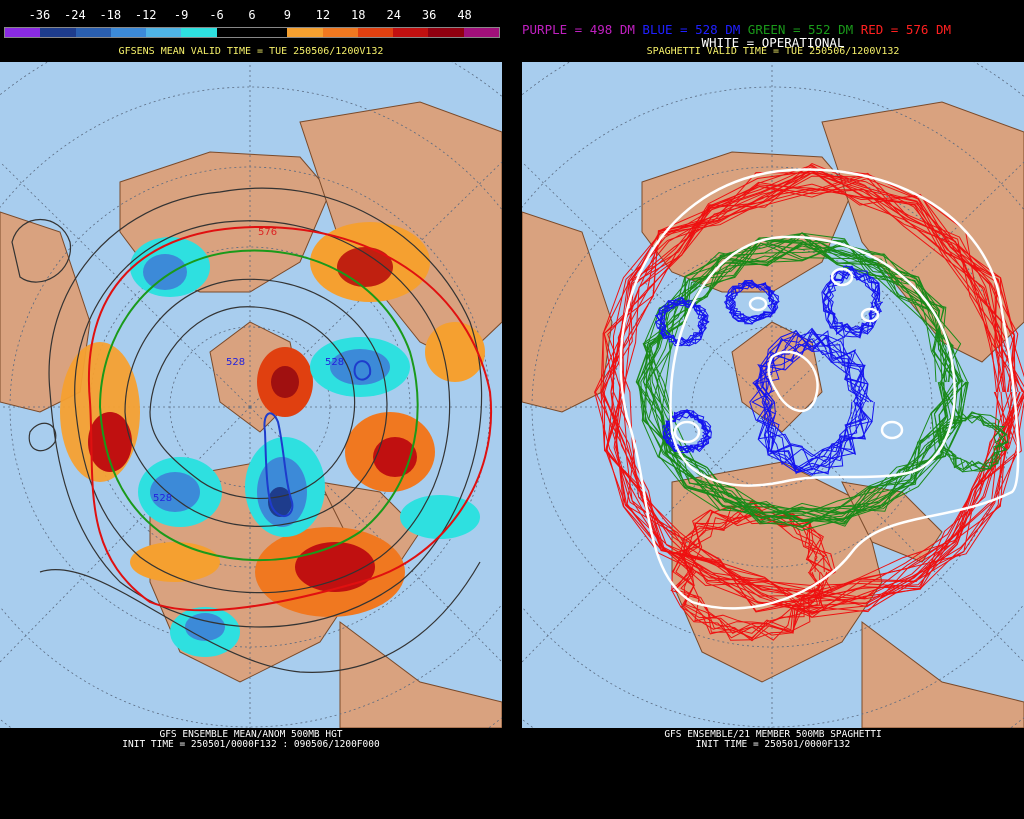 Image resolution: width=1024 pixels, height=819 pixels. Describe the element at coordinates (267, 232) in the screenshot. I see `contour-label-576: 576` at that location.